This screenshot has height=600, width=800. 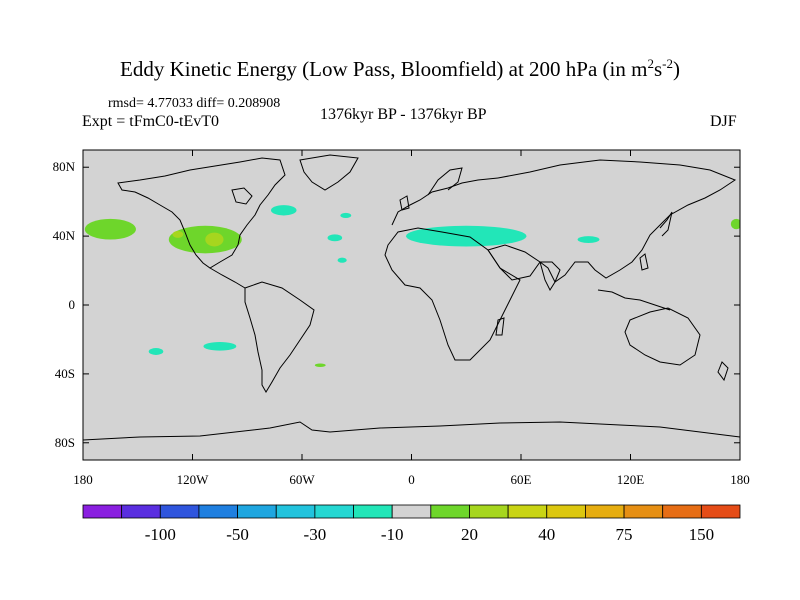 What do you see at coordinates (617, 221) in the screenshot?
I see `asia-coast` at bounding box center [617, 221].